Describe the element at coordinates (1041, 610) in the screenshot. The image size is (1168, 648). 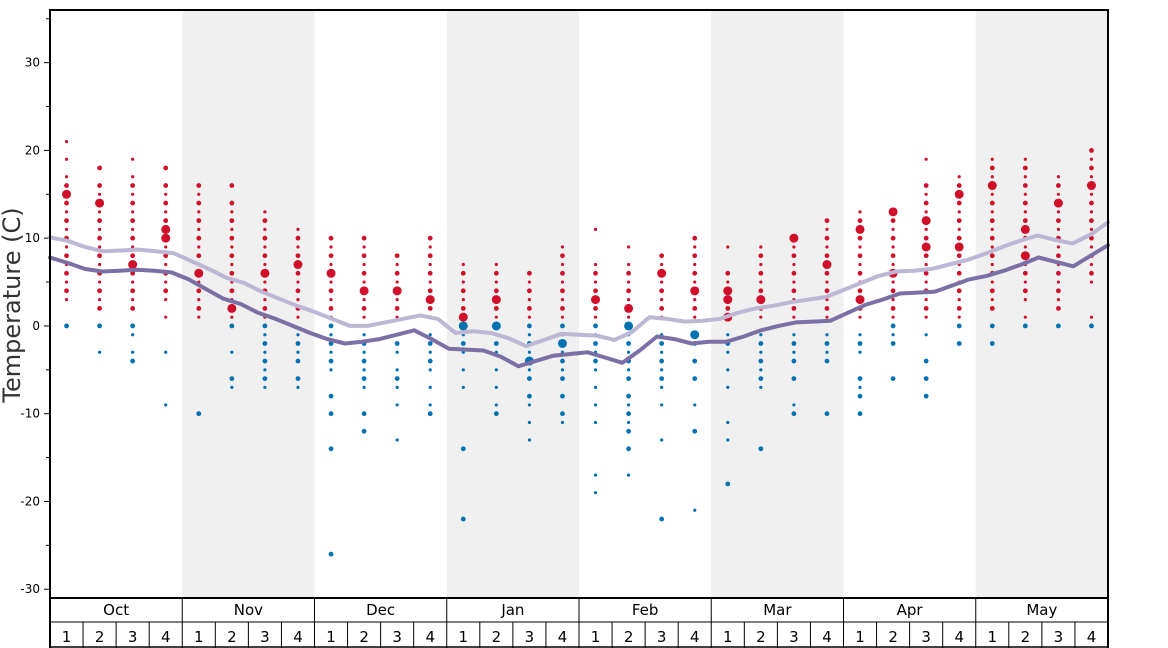
I see `month-label: May` at that location.